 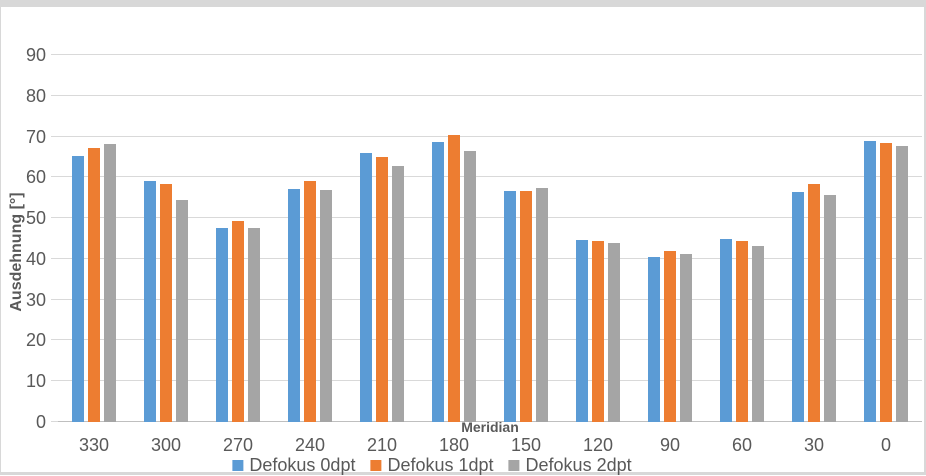 I want to click on y-tick-label-80: 80, so click(x=35, y=95).